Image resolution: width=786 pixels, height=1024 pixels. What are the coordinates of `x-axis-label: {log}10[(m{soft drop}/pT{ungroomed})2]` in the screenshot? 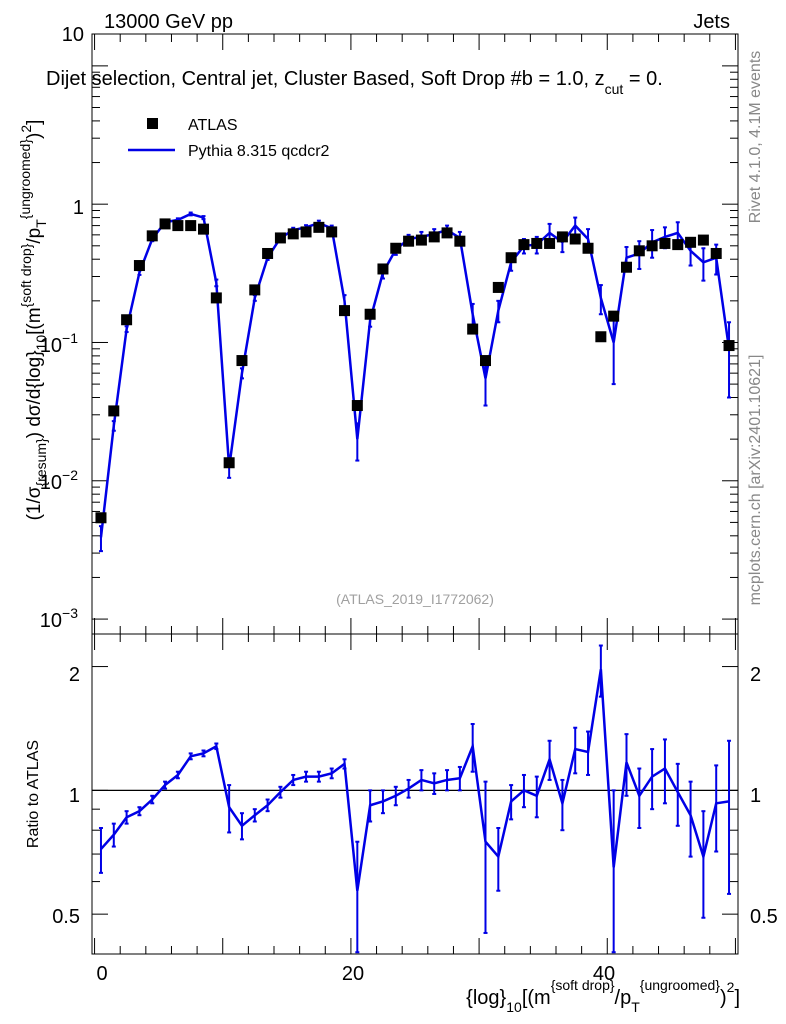 It's located at (603, 996).